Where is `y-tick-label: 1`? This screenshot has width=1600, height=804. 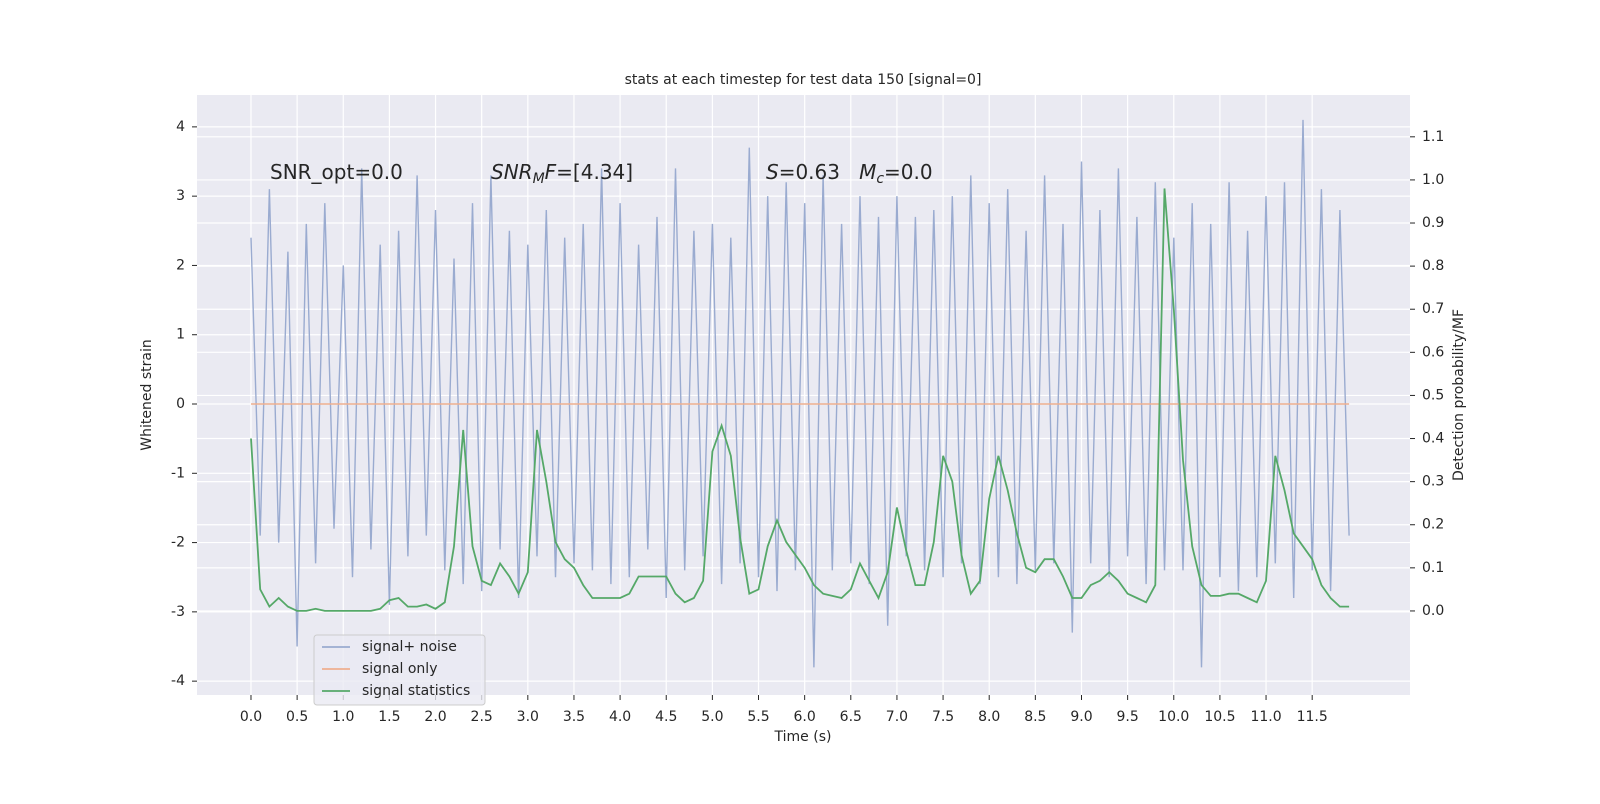
y-tick-label: 1 is located at coordinates (180, 335).